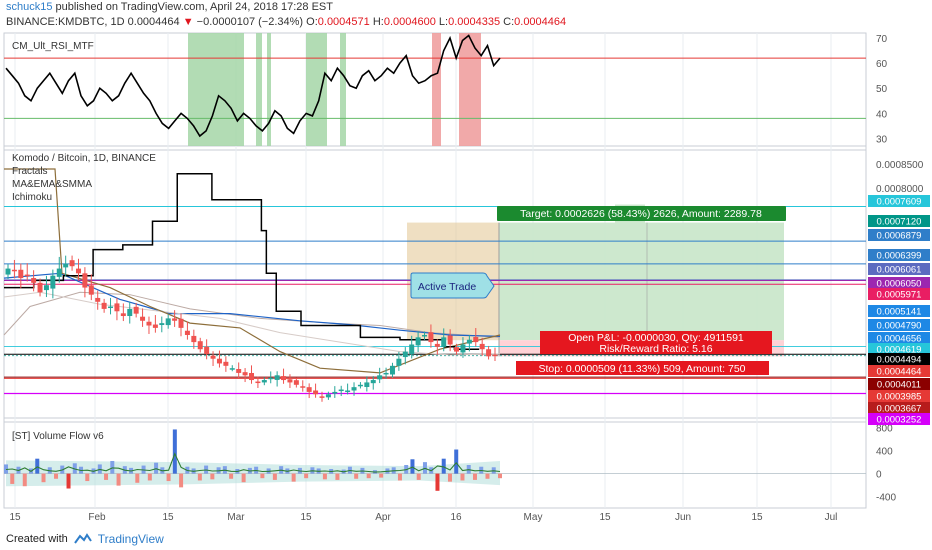  Describe the element at coordinates (899, 295) in the screenshot. I see `price-label-text: 0.0005971` at that location.